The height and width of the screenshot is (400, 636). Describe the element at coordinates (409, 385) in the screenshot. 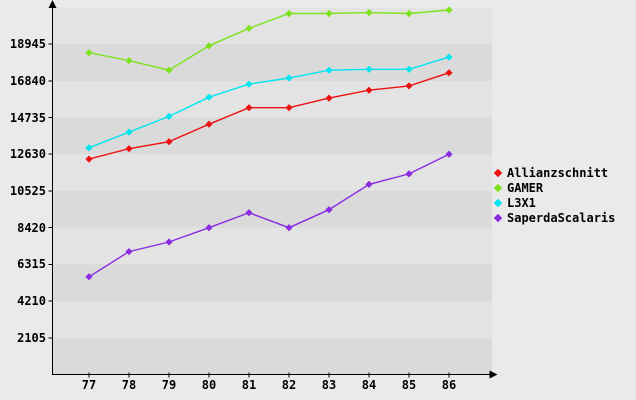

I see `x-tick-label: 85` at that location.